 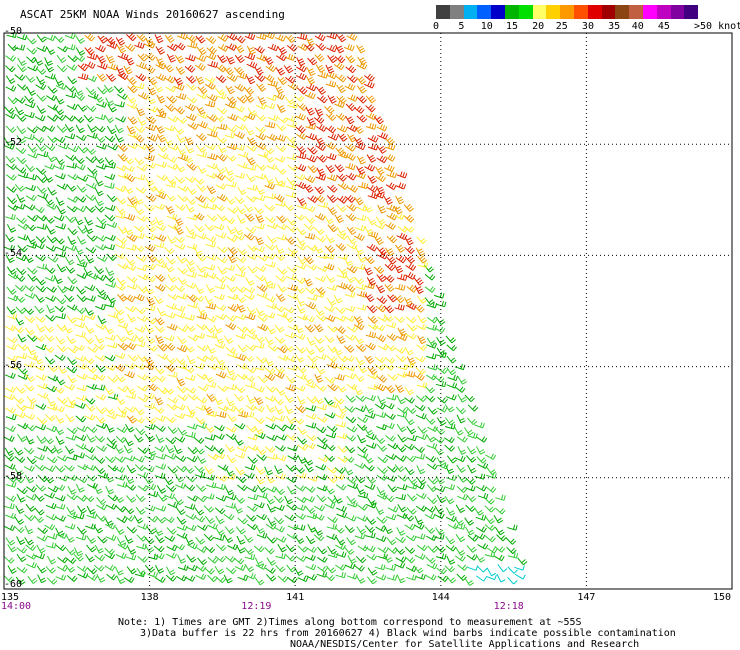 I want to click on lat-label: -50, so click(x=13, y=31).